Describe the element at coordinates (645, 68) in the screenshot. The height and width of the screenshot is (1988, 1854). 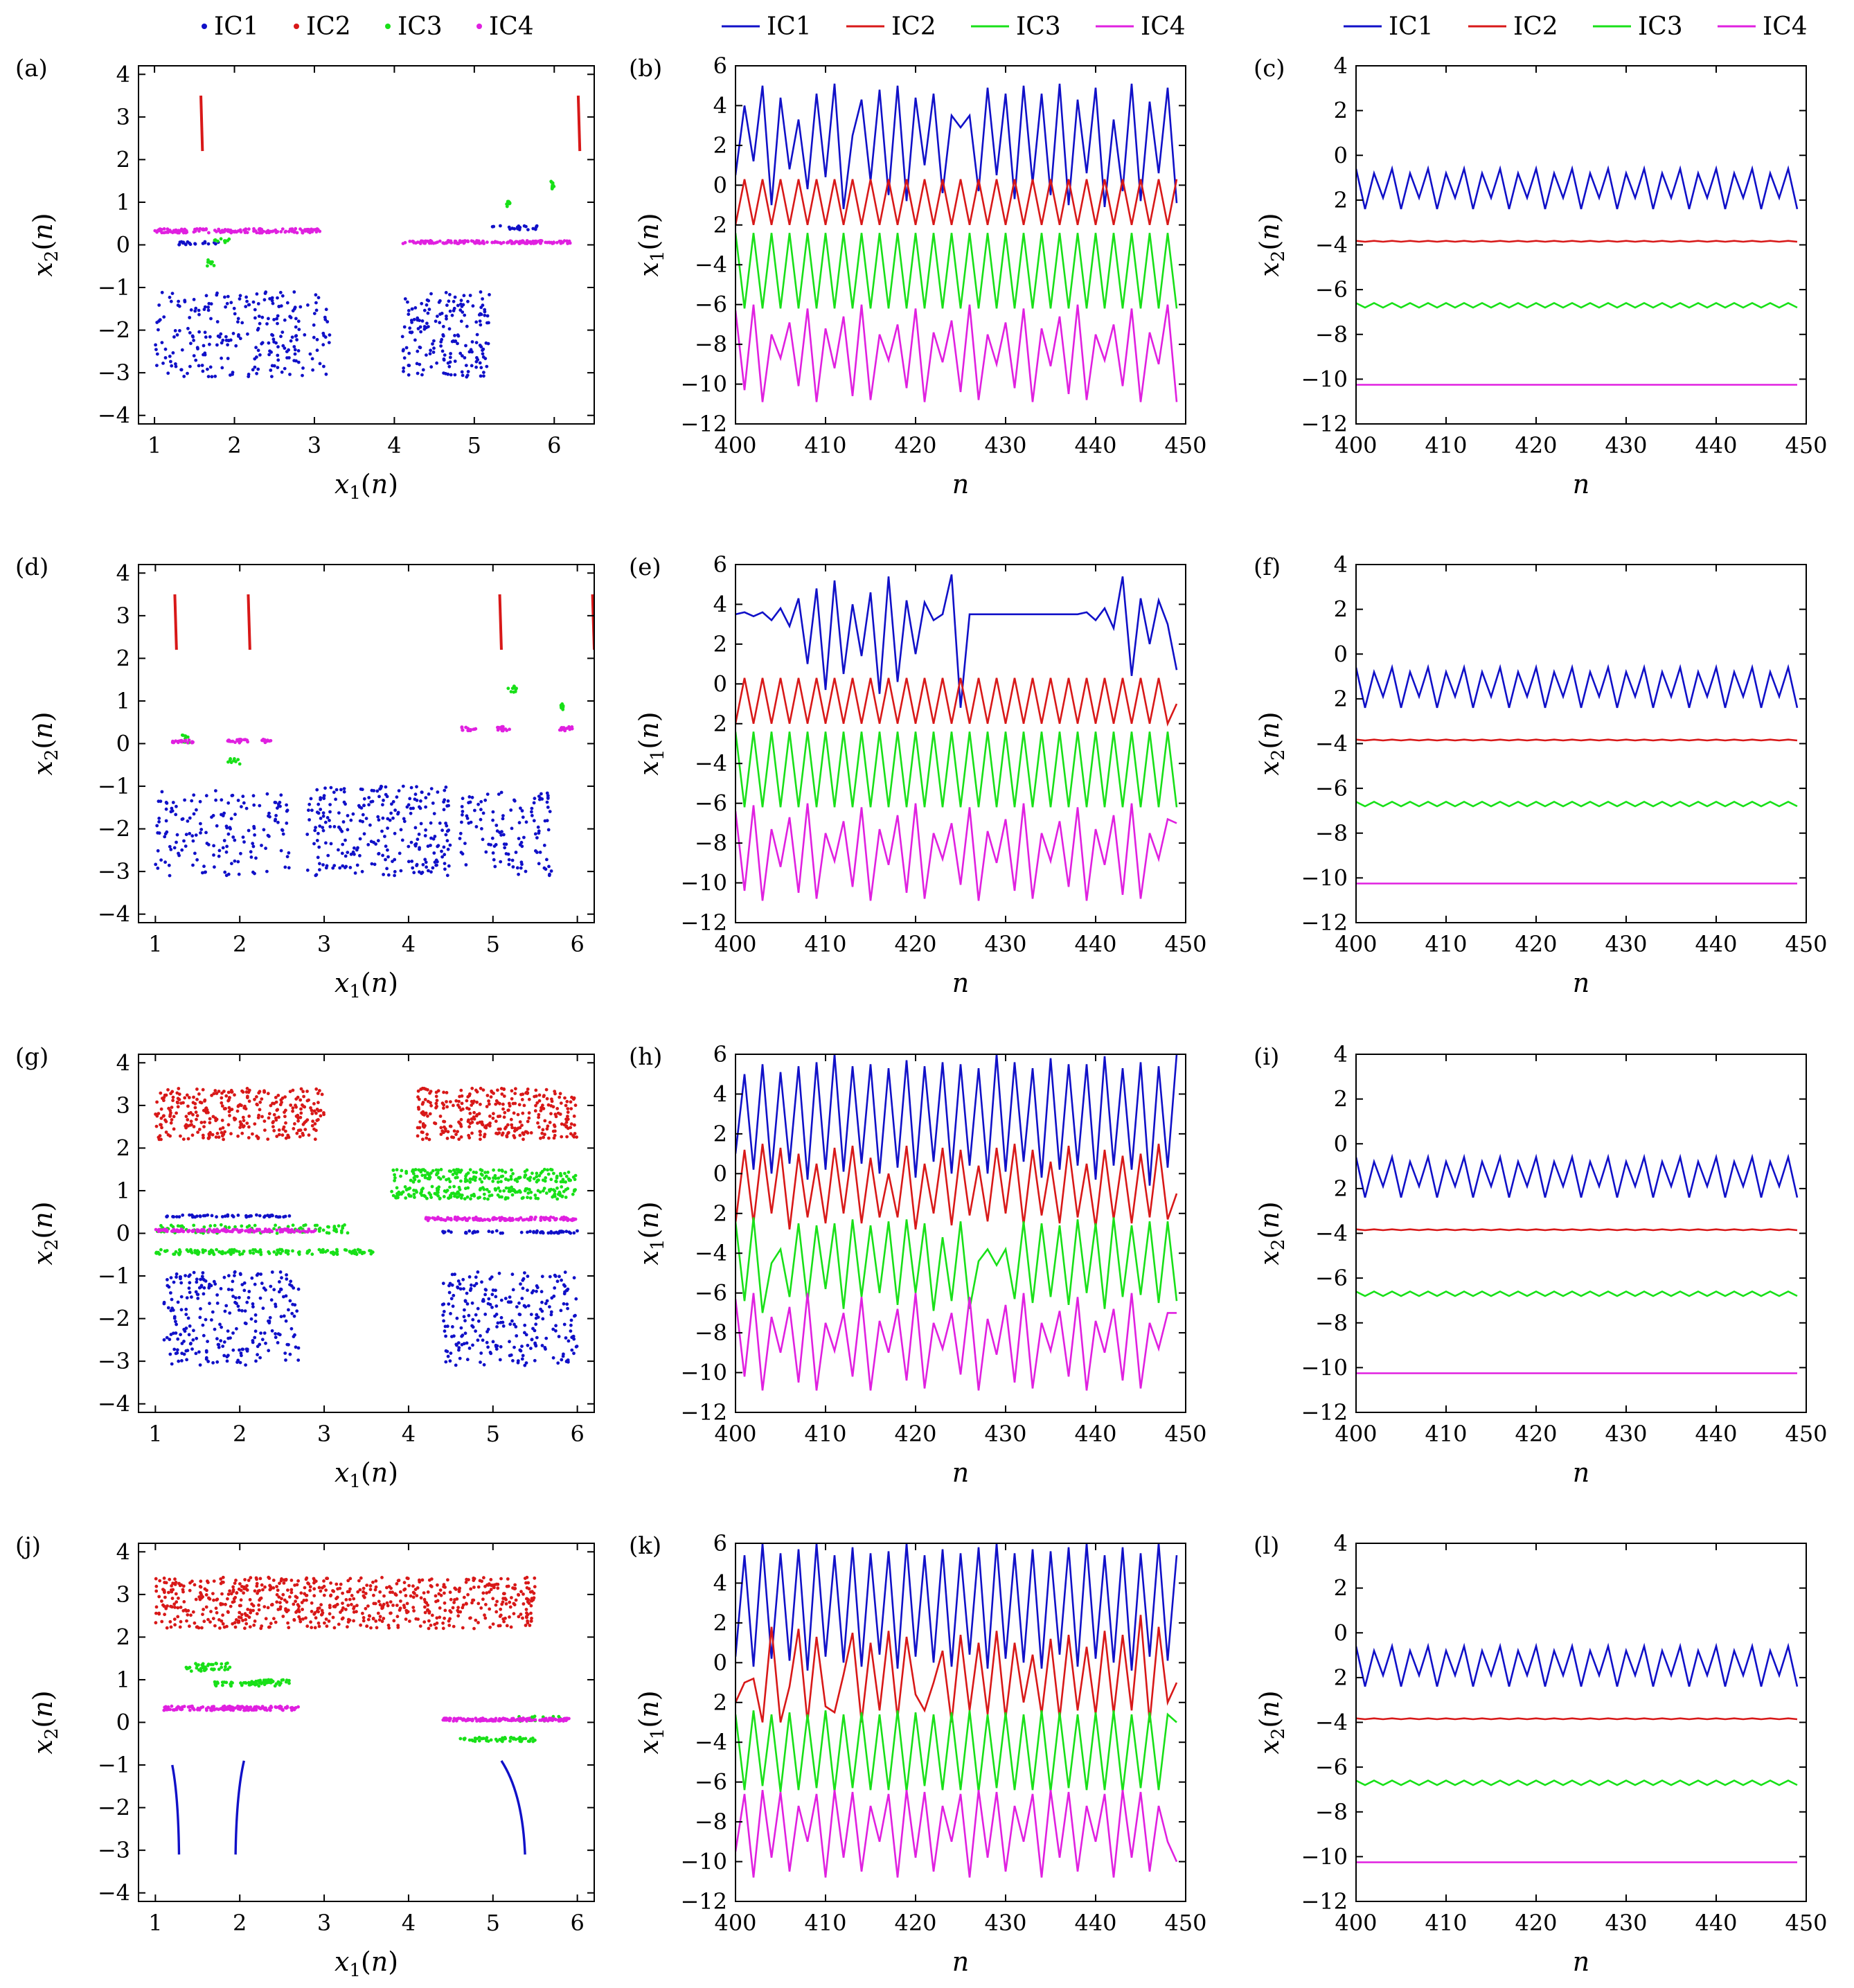
I see `panel-label: (b)` at that location.